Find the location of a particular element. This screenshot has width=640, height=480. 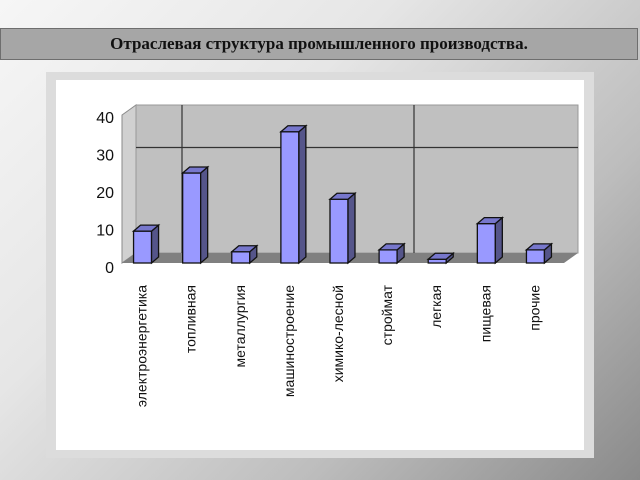

category-label: машиностроение is located at coordinates (289, 341).